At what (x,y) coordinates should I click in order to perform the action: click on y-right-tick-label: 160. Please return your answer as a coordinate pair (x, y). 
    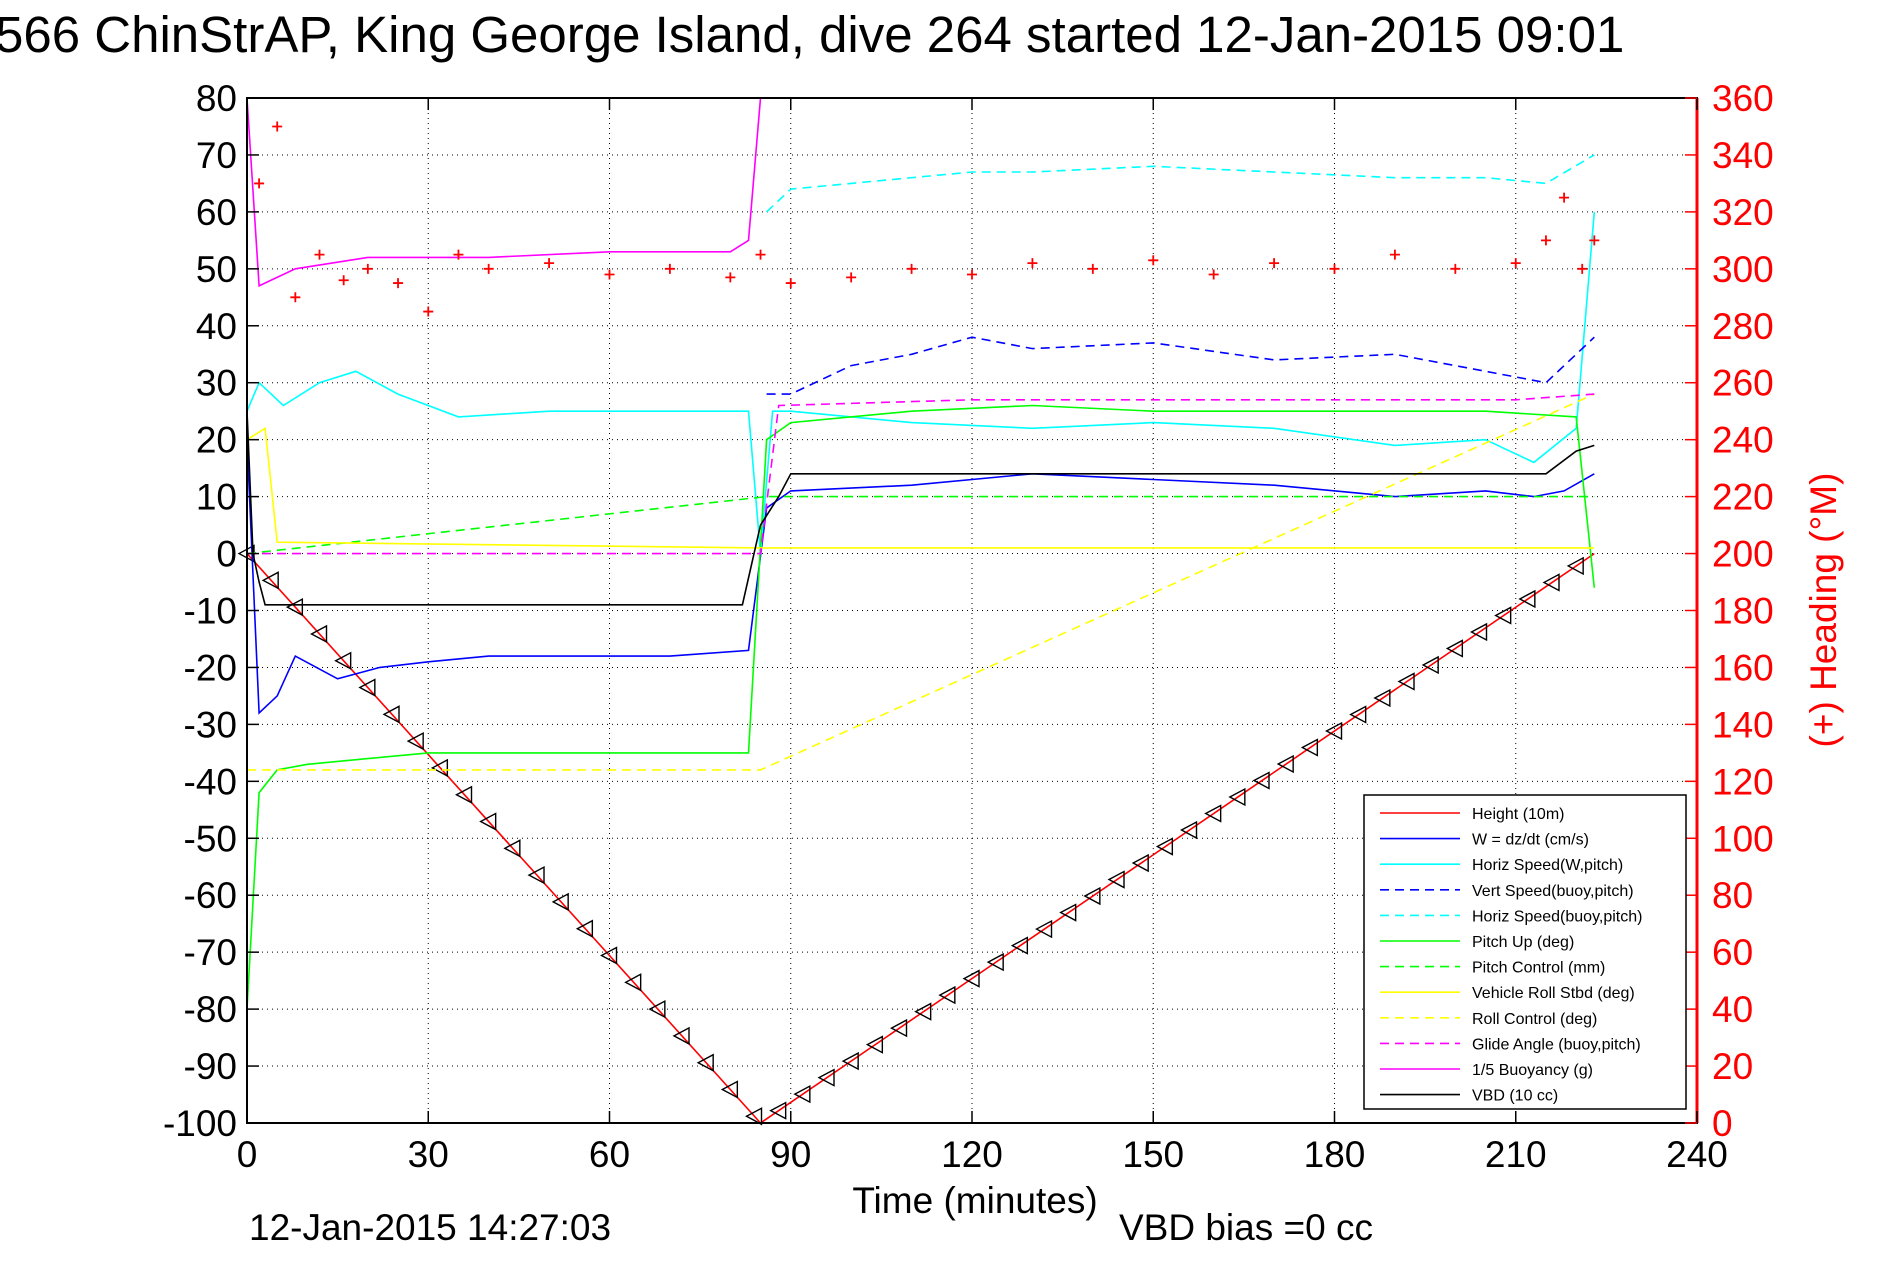
    Looking at the image, I should click on (1743, 667).